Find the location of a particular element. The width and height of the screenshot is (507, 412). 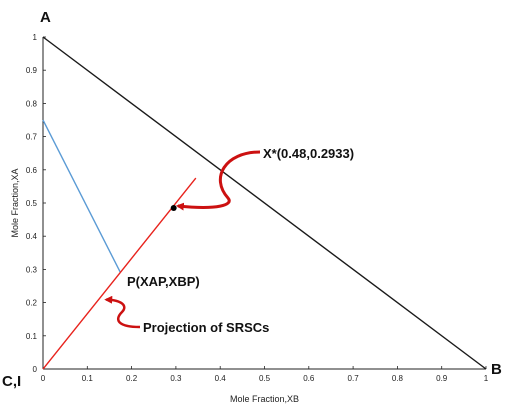

x-tick-label: 0.1 is located at coordinates (88, 378).